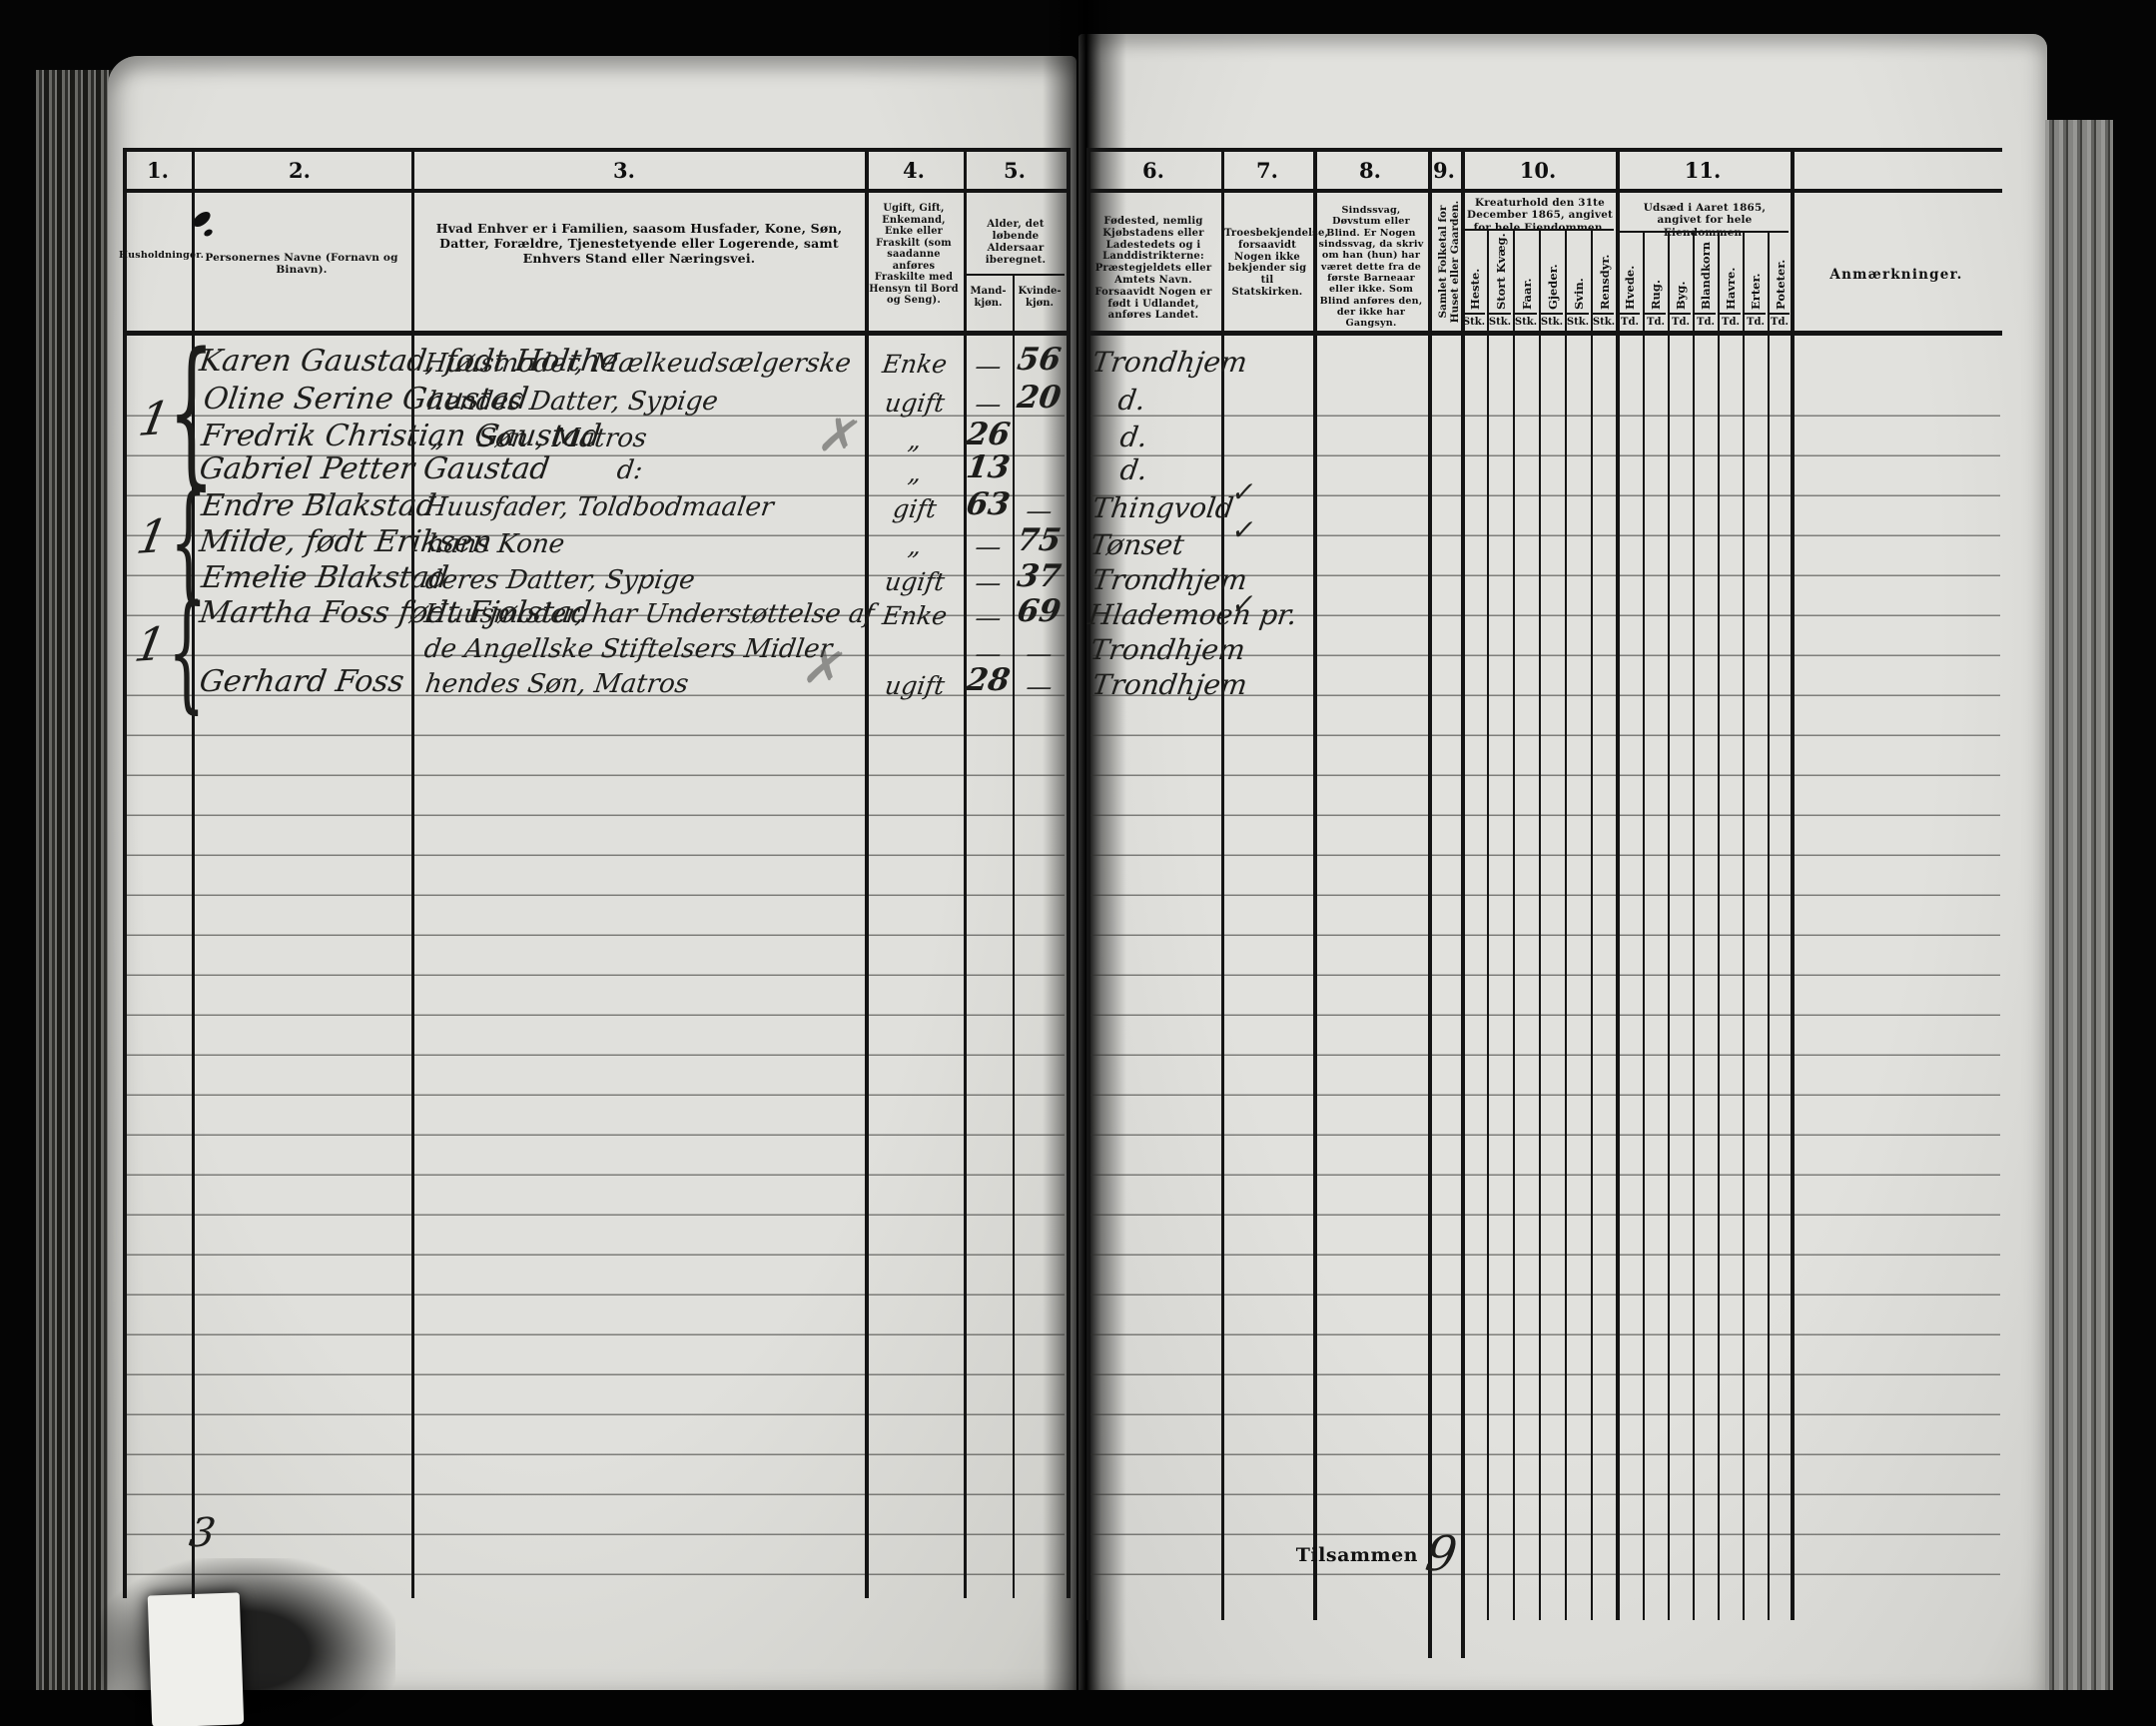 The image size is (2156, 1726). What do you see at coordinates (1896, 275) in the screenshot?
I see `col-title-anmaerkninger: Anmærkninger.` at bounding box center [1896, 275].